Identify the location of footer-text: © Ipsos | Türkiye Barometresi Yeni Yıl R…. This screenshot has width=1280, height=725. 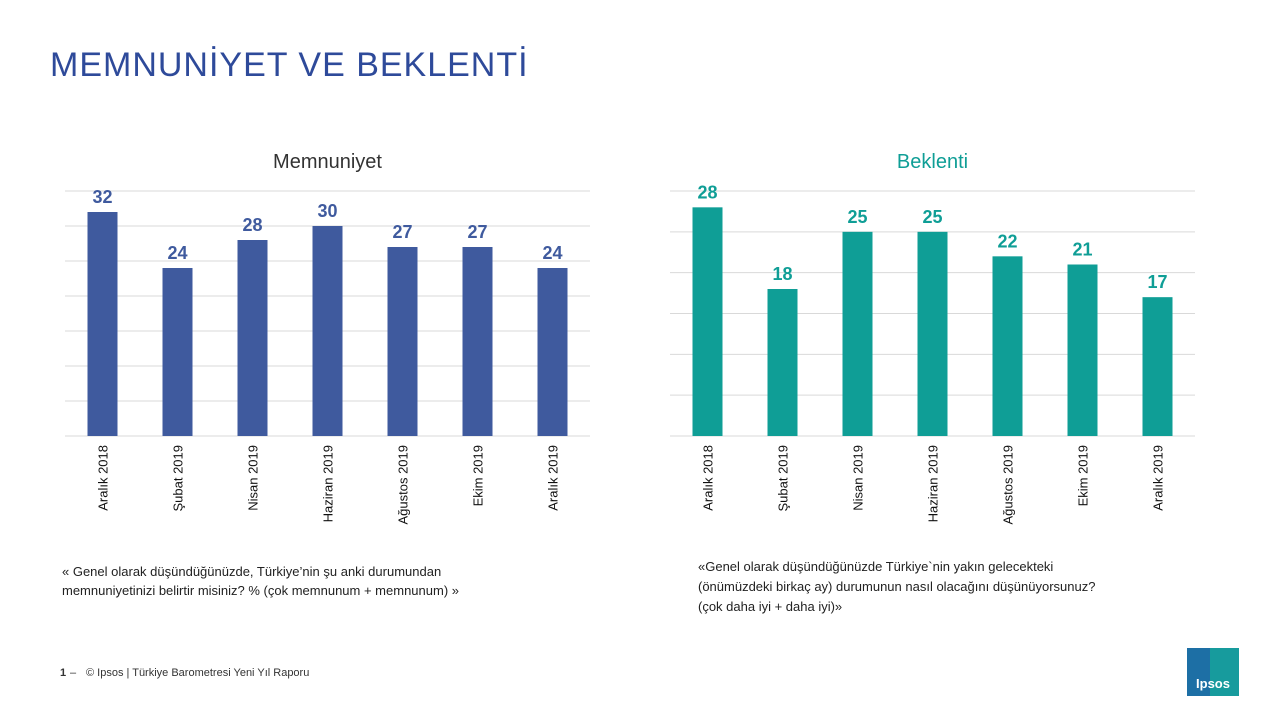
(197, 673).